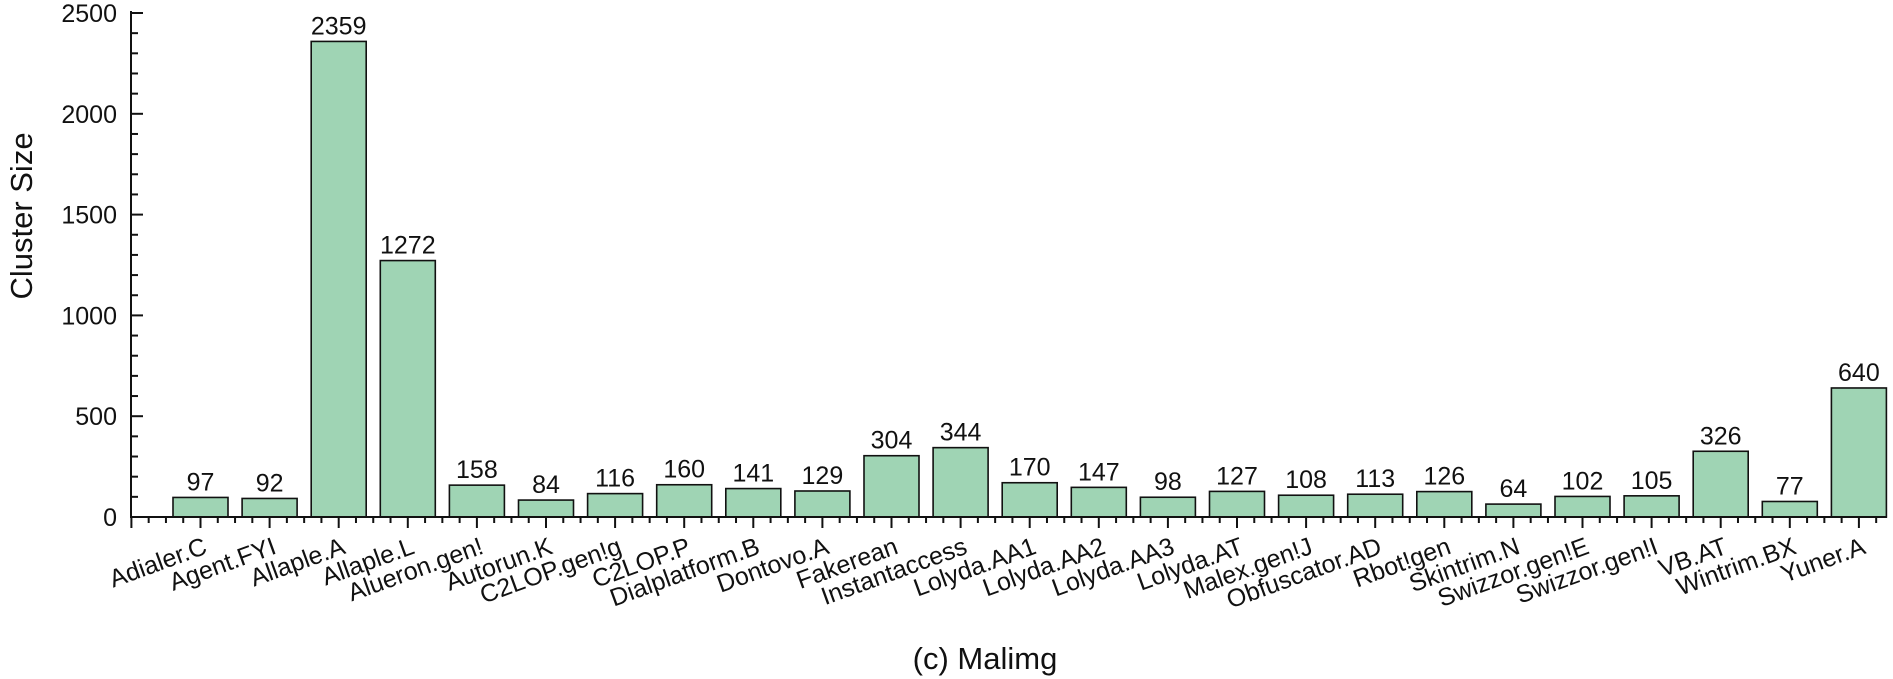 The image size is (1893, 679). I want to click on y-tick-label: 2000, so click(89, 115).